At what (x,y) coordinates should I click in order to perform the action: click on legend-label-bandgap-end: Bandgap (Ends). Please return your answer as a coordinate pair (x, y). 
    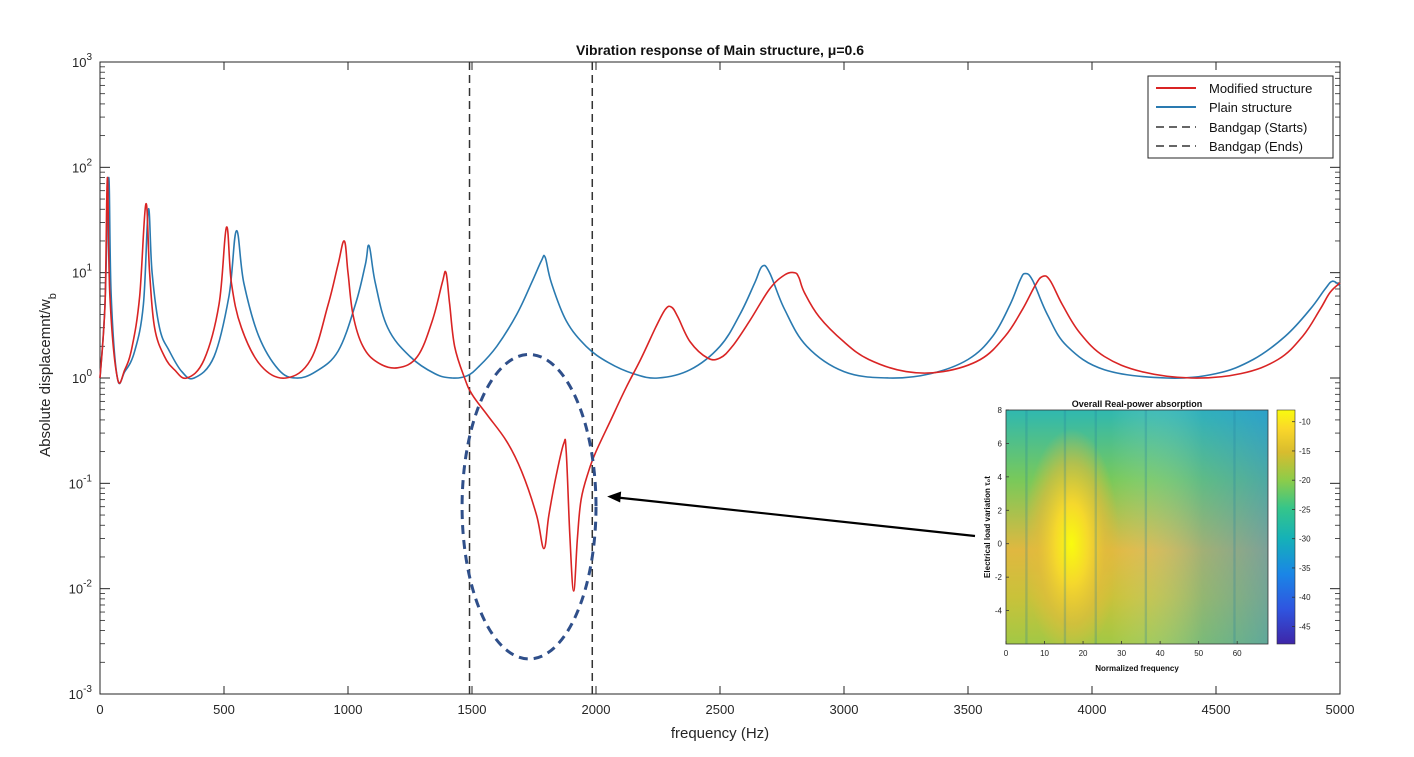
    Looking at the image, I should click on (1256, 146).